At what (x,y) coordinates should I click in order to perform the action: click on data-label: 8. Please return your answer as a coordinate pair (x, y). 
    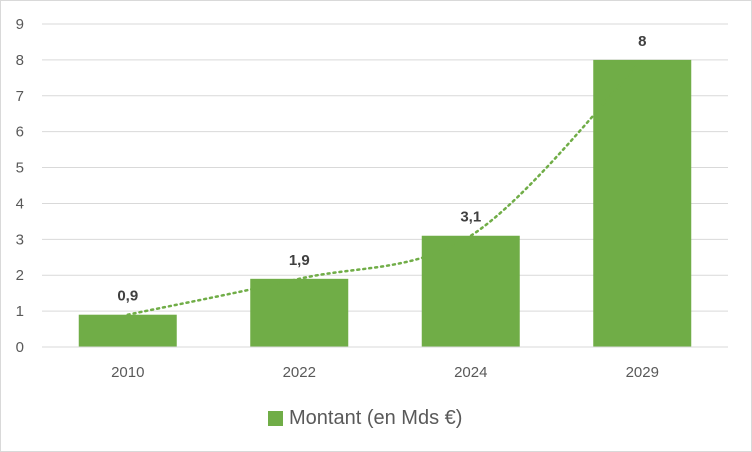
    Looking at the image, I should click on (642, 41).